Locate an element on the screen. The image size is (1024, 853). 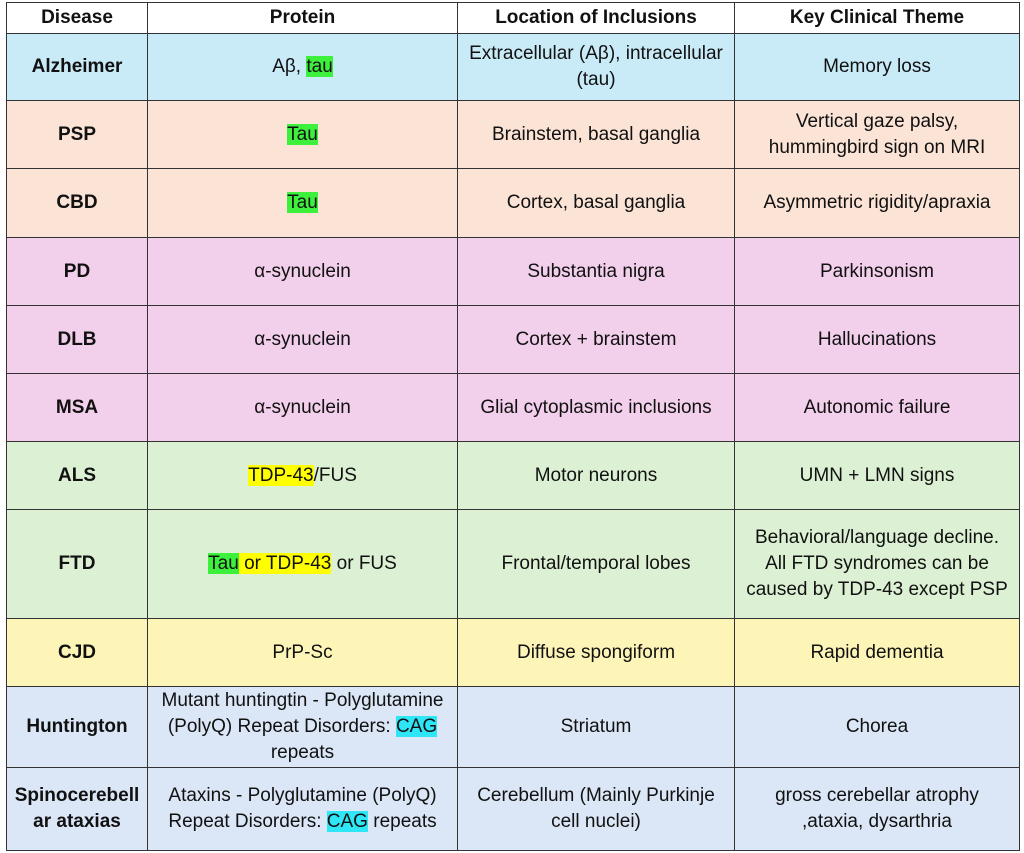
table-cell: PrP-Sc is located at coordinates (302, 652).